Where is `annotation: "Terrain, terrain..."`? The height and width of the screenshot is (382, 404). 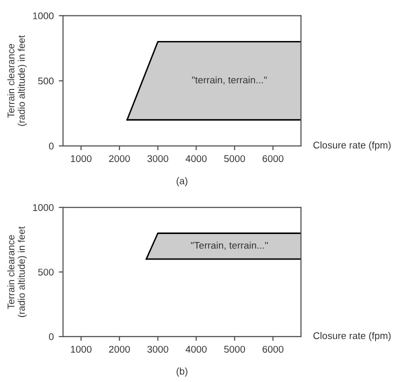
annotation: "Terrain, terrain..." is located at coordinates (229, 246).